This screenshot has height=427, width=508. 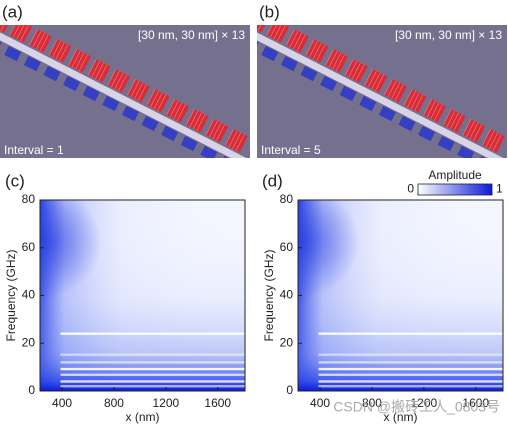 I want to click on panel-label: (d), so click(x=272, y=180).